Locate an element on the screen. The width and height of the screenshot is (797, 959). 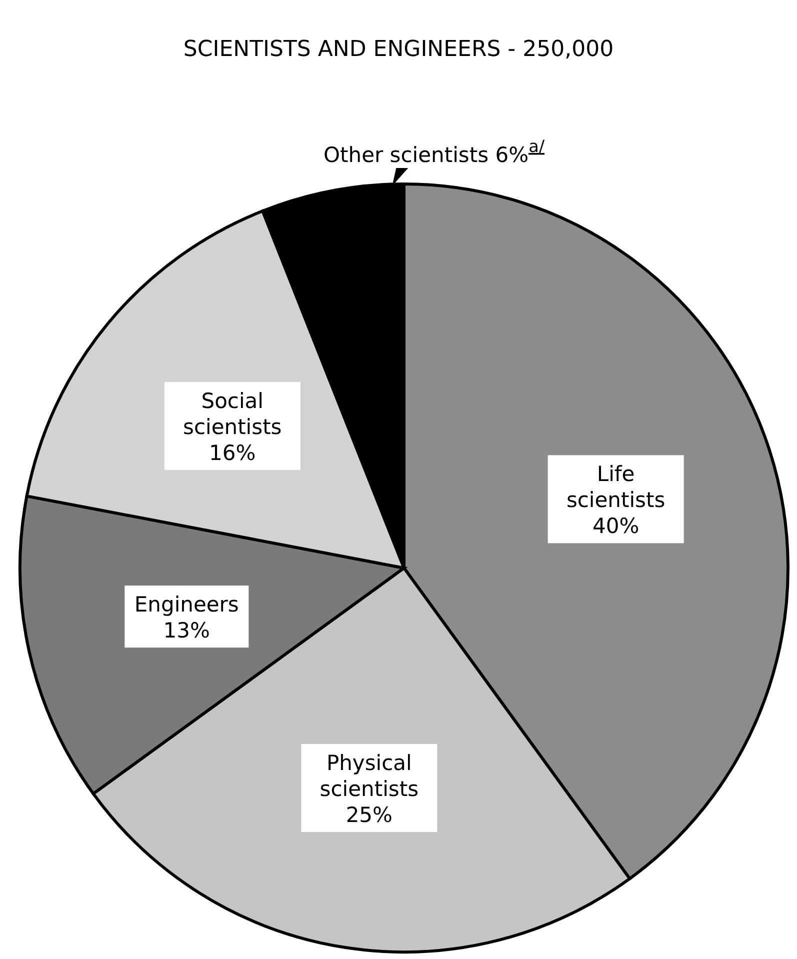
data-label: 16% is located at coordinates (232, 453).